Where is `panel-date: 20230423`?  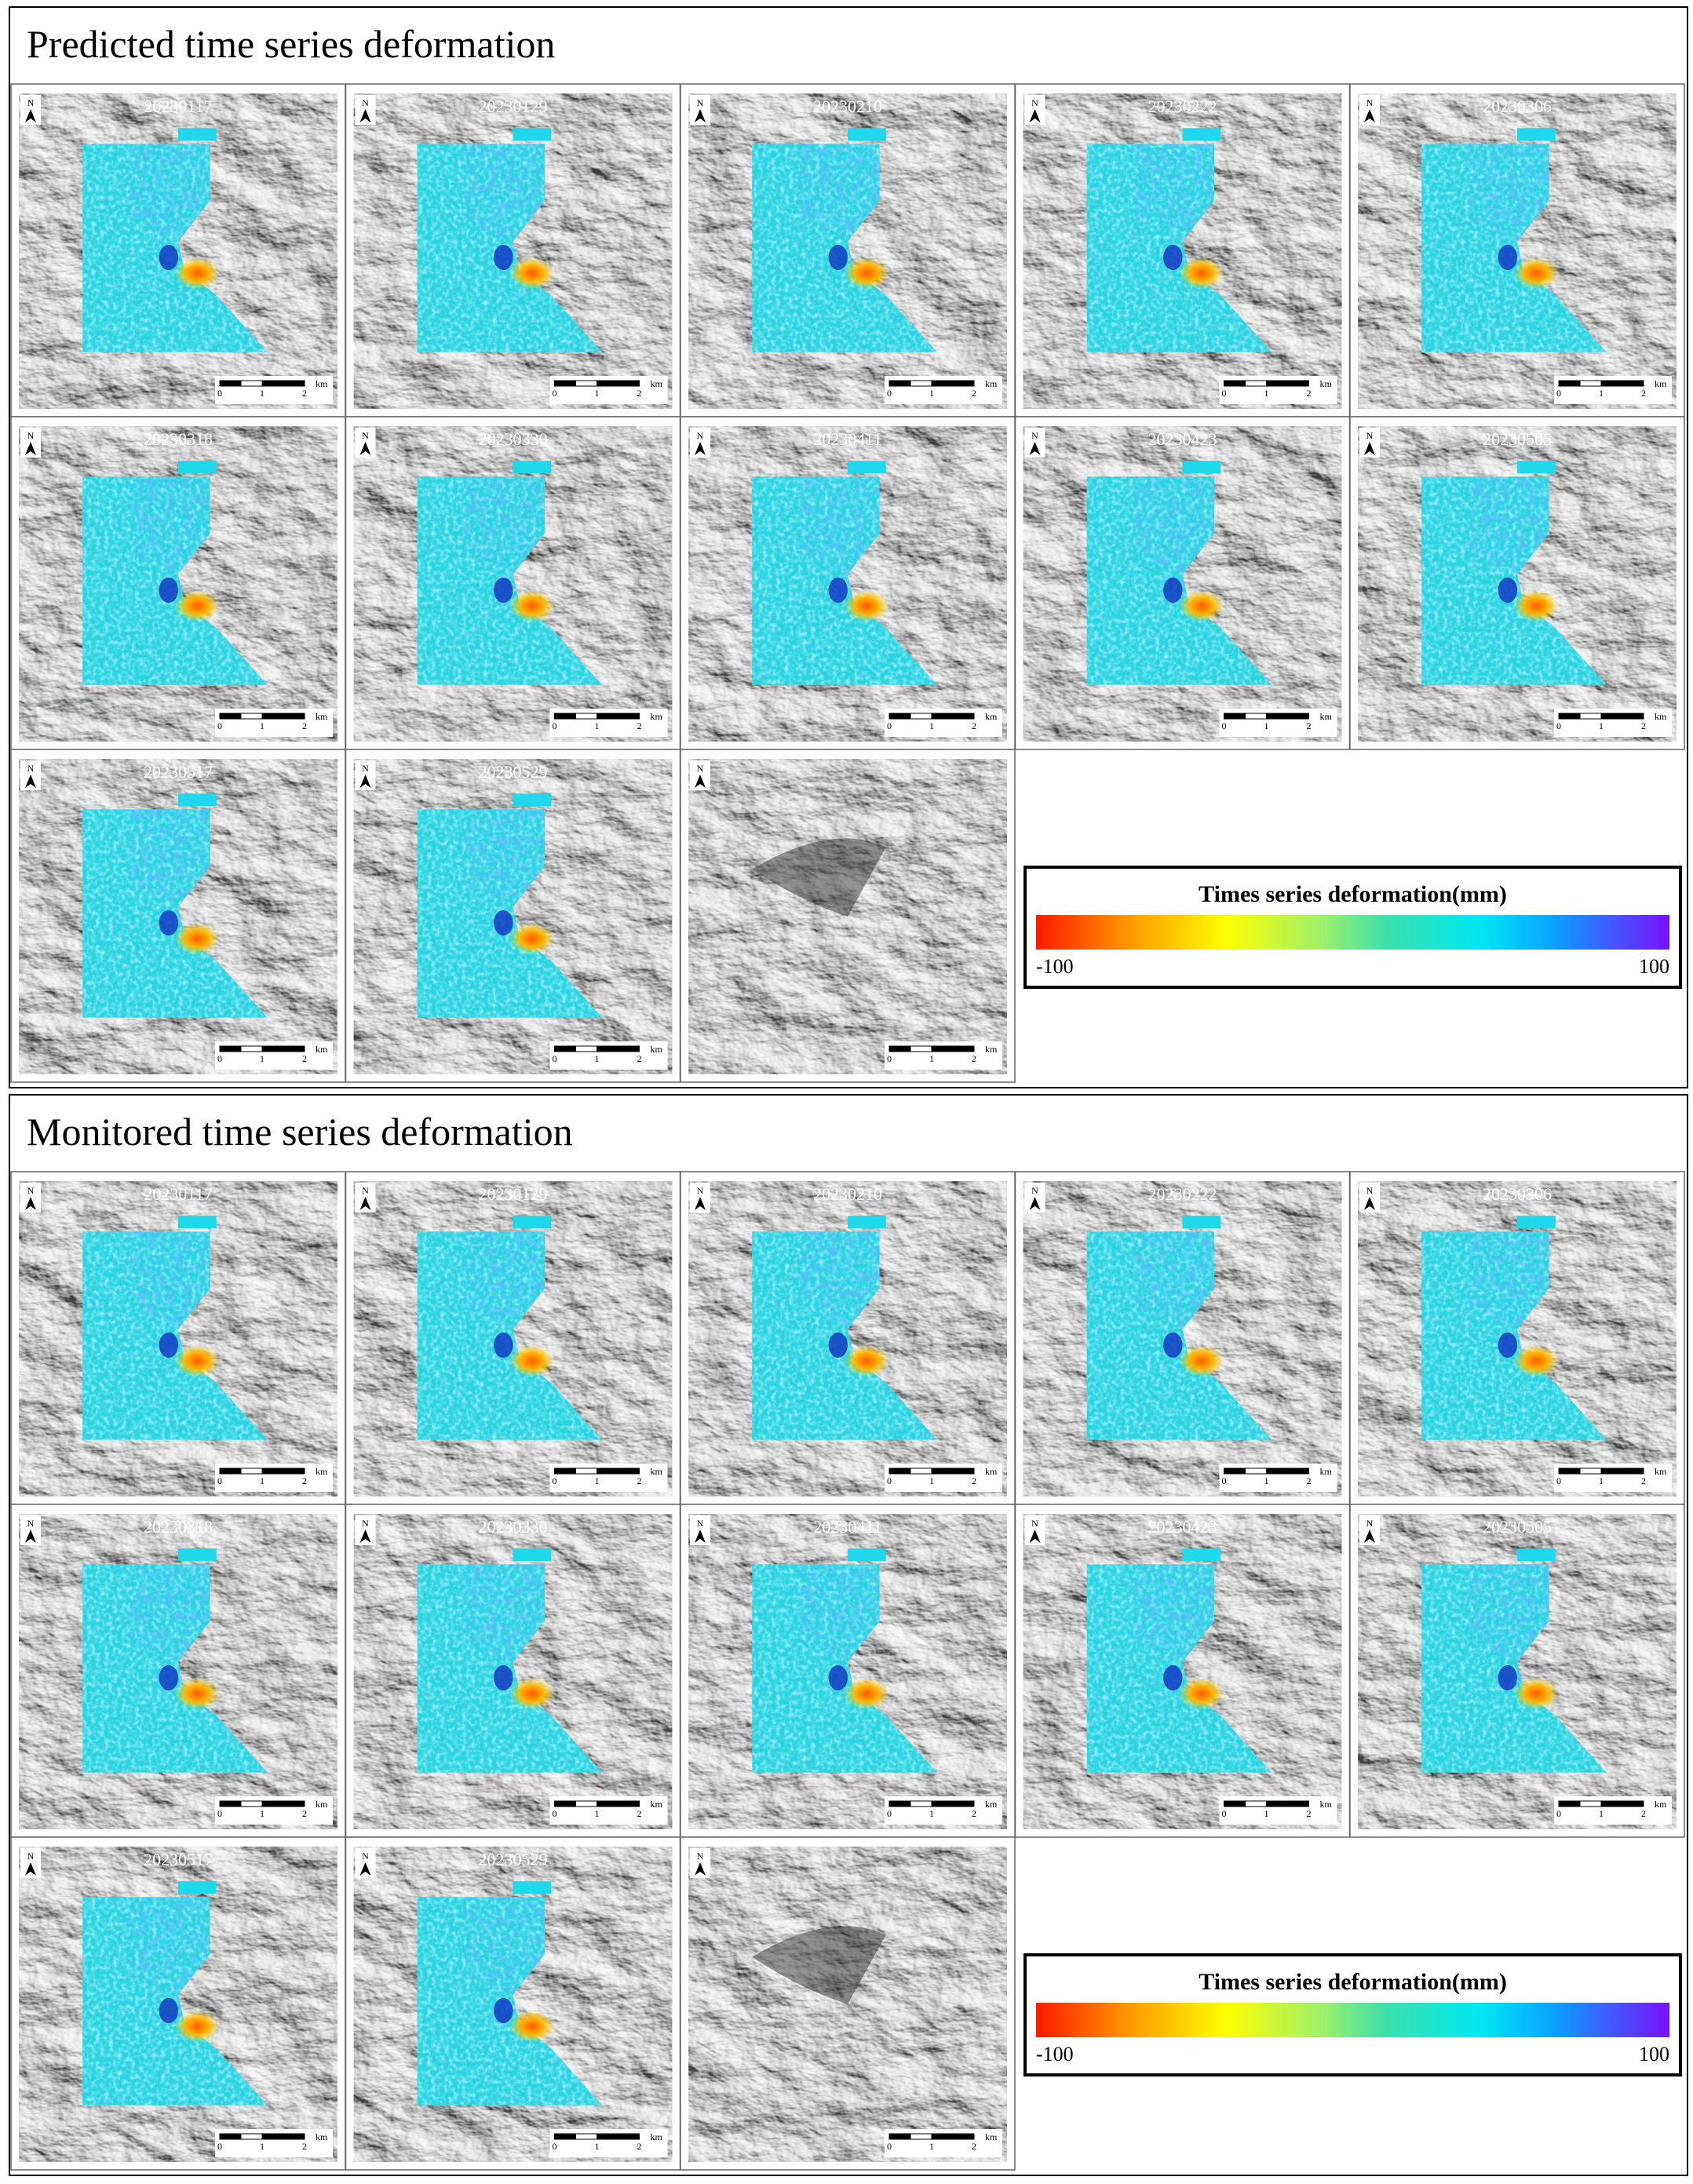 panel-date: 20230423 is located at coordinates (1182, 1527).